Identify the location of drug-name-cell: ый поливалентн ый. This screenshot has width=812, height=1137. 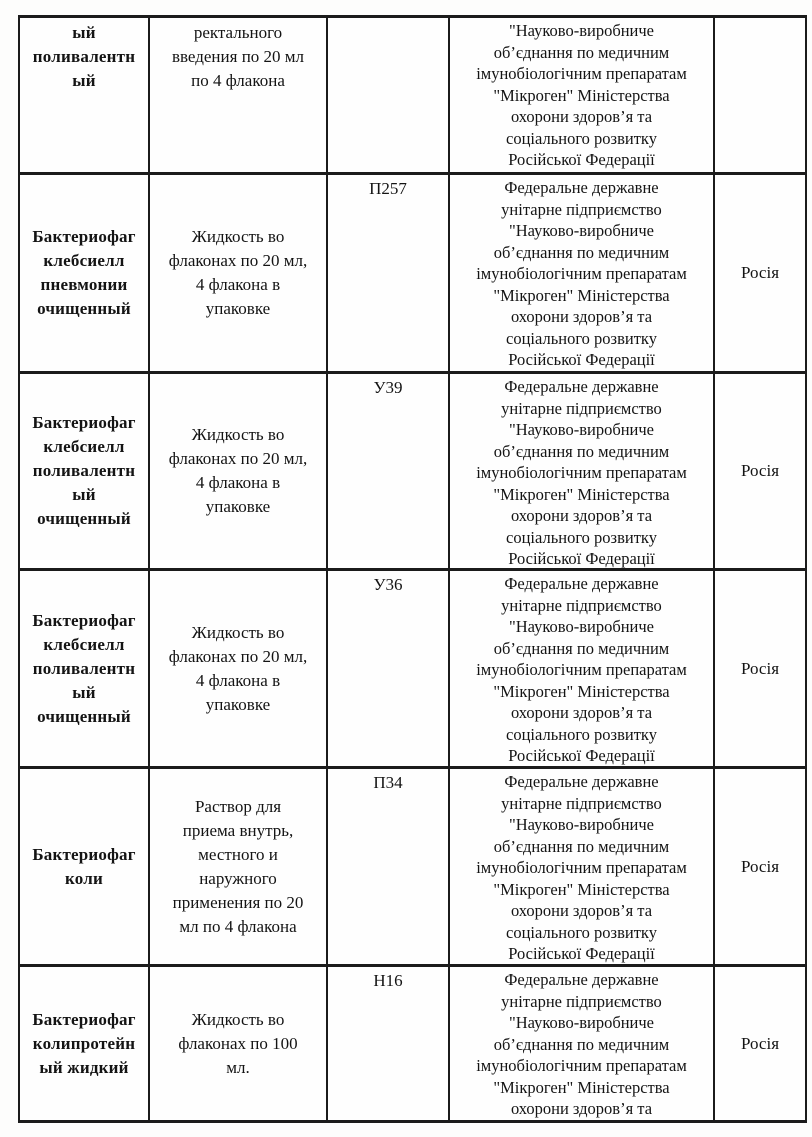
(85, 96).